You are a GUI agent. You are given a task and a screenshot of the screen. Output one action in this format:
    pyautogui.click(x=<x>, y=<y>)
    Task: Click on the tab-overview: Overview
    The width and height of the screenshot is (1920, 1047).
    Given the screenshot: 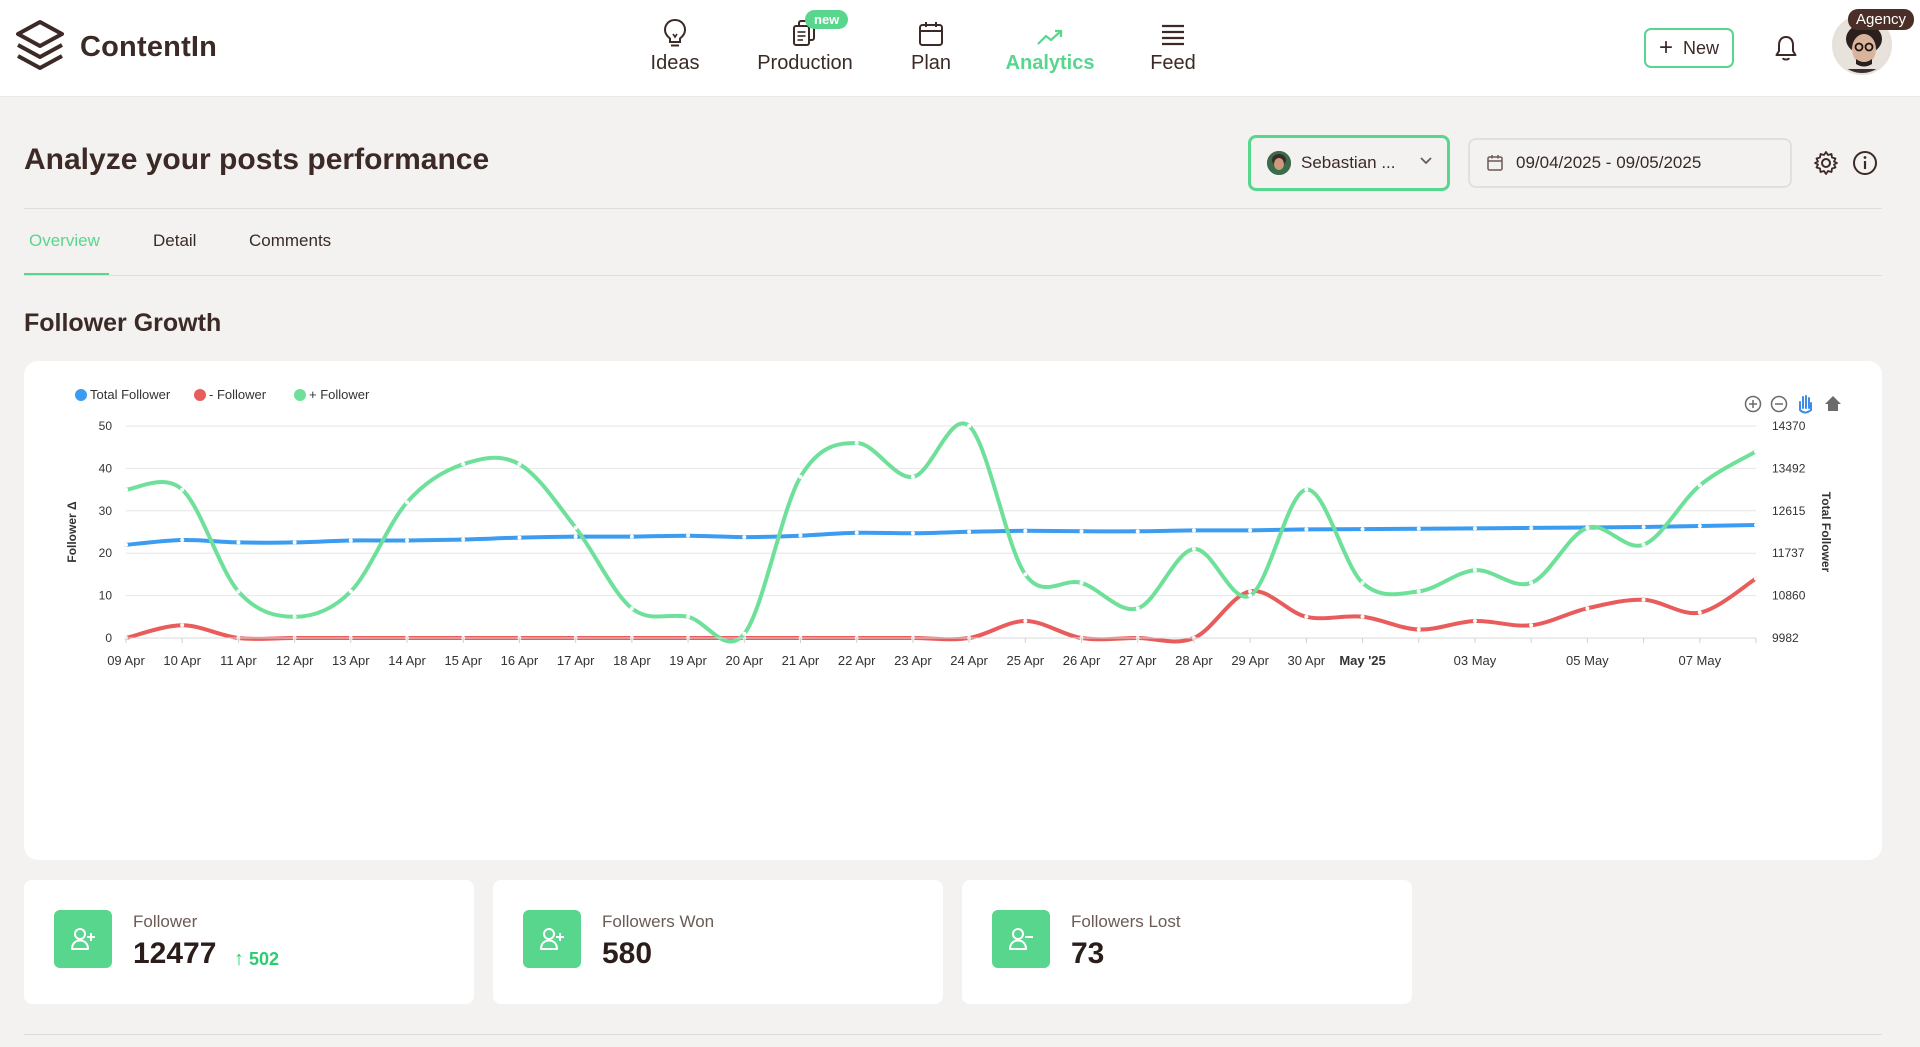 What is the action you would take?
    pyautogui.click(x=64, y=240)
    